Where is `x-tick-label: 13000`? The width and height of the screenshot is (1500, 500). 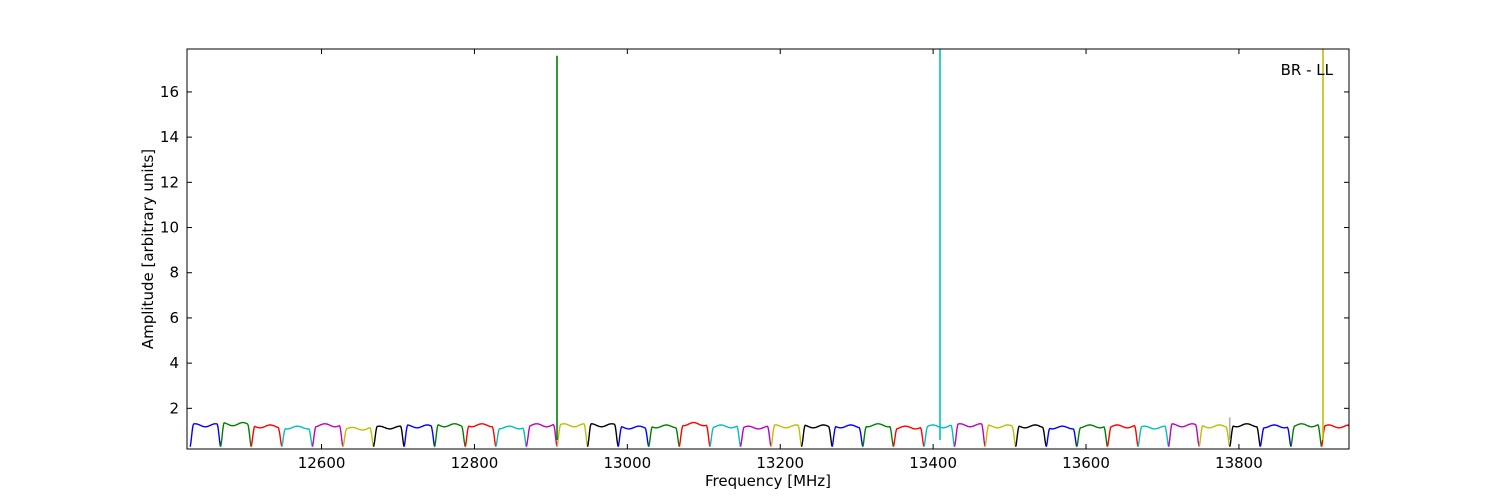
x-tick-label: 13000 is located at coordinates (627, 463).